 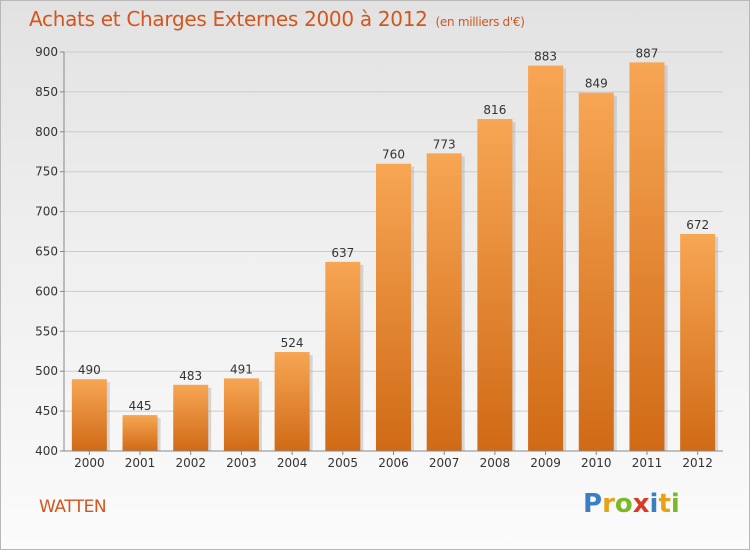 What do you see at coordinates (647, 463) in the screenshot?
I see `x-tick-label-2011: 2011` at bounding box center [647, 463].